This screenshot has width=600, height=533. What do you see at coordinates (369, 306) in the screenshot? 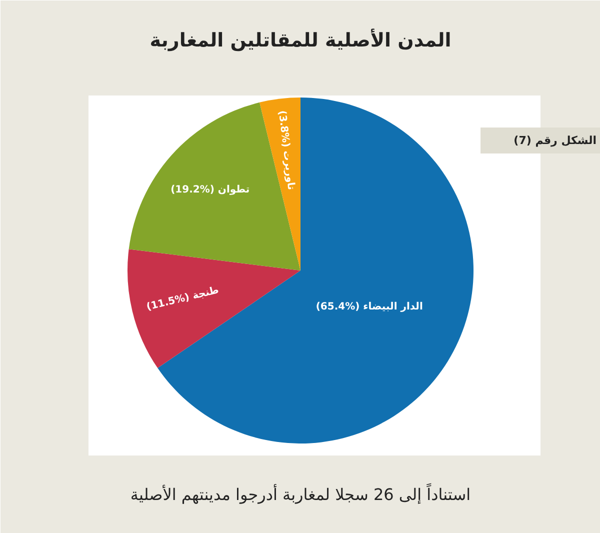
I see `slice-label: الدار البيضاء (%65.4)` at bounding box center [369, 306].